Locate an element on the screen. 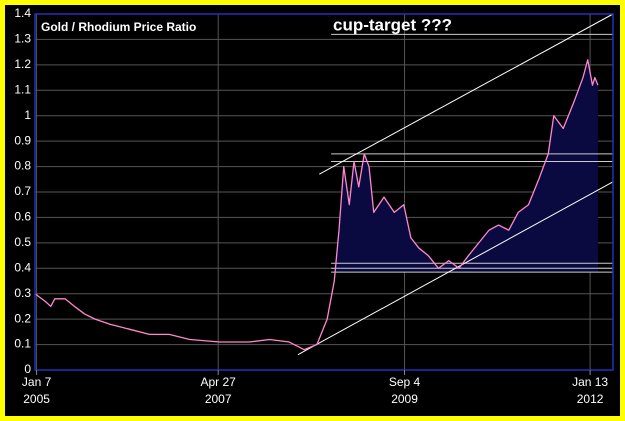  x-tick-label: Apr 27 is located at coordinates (219, 382).